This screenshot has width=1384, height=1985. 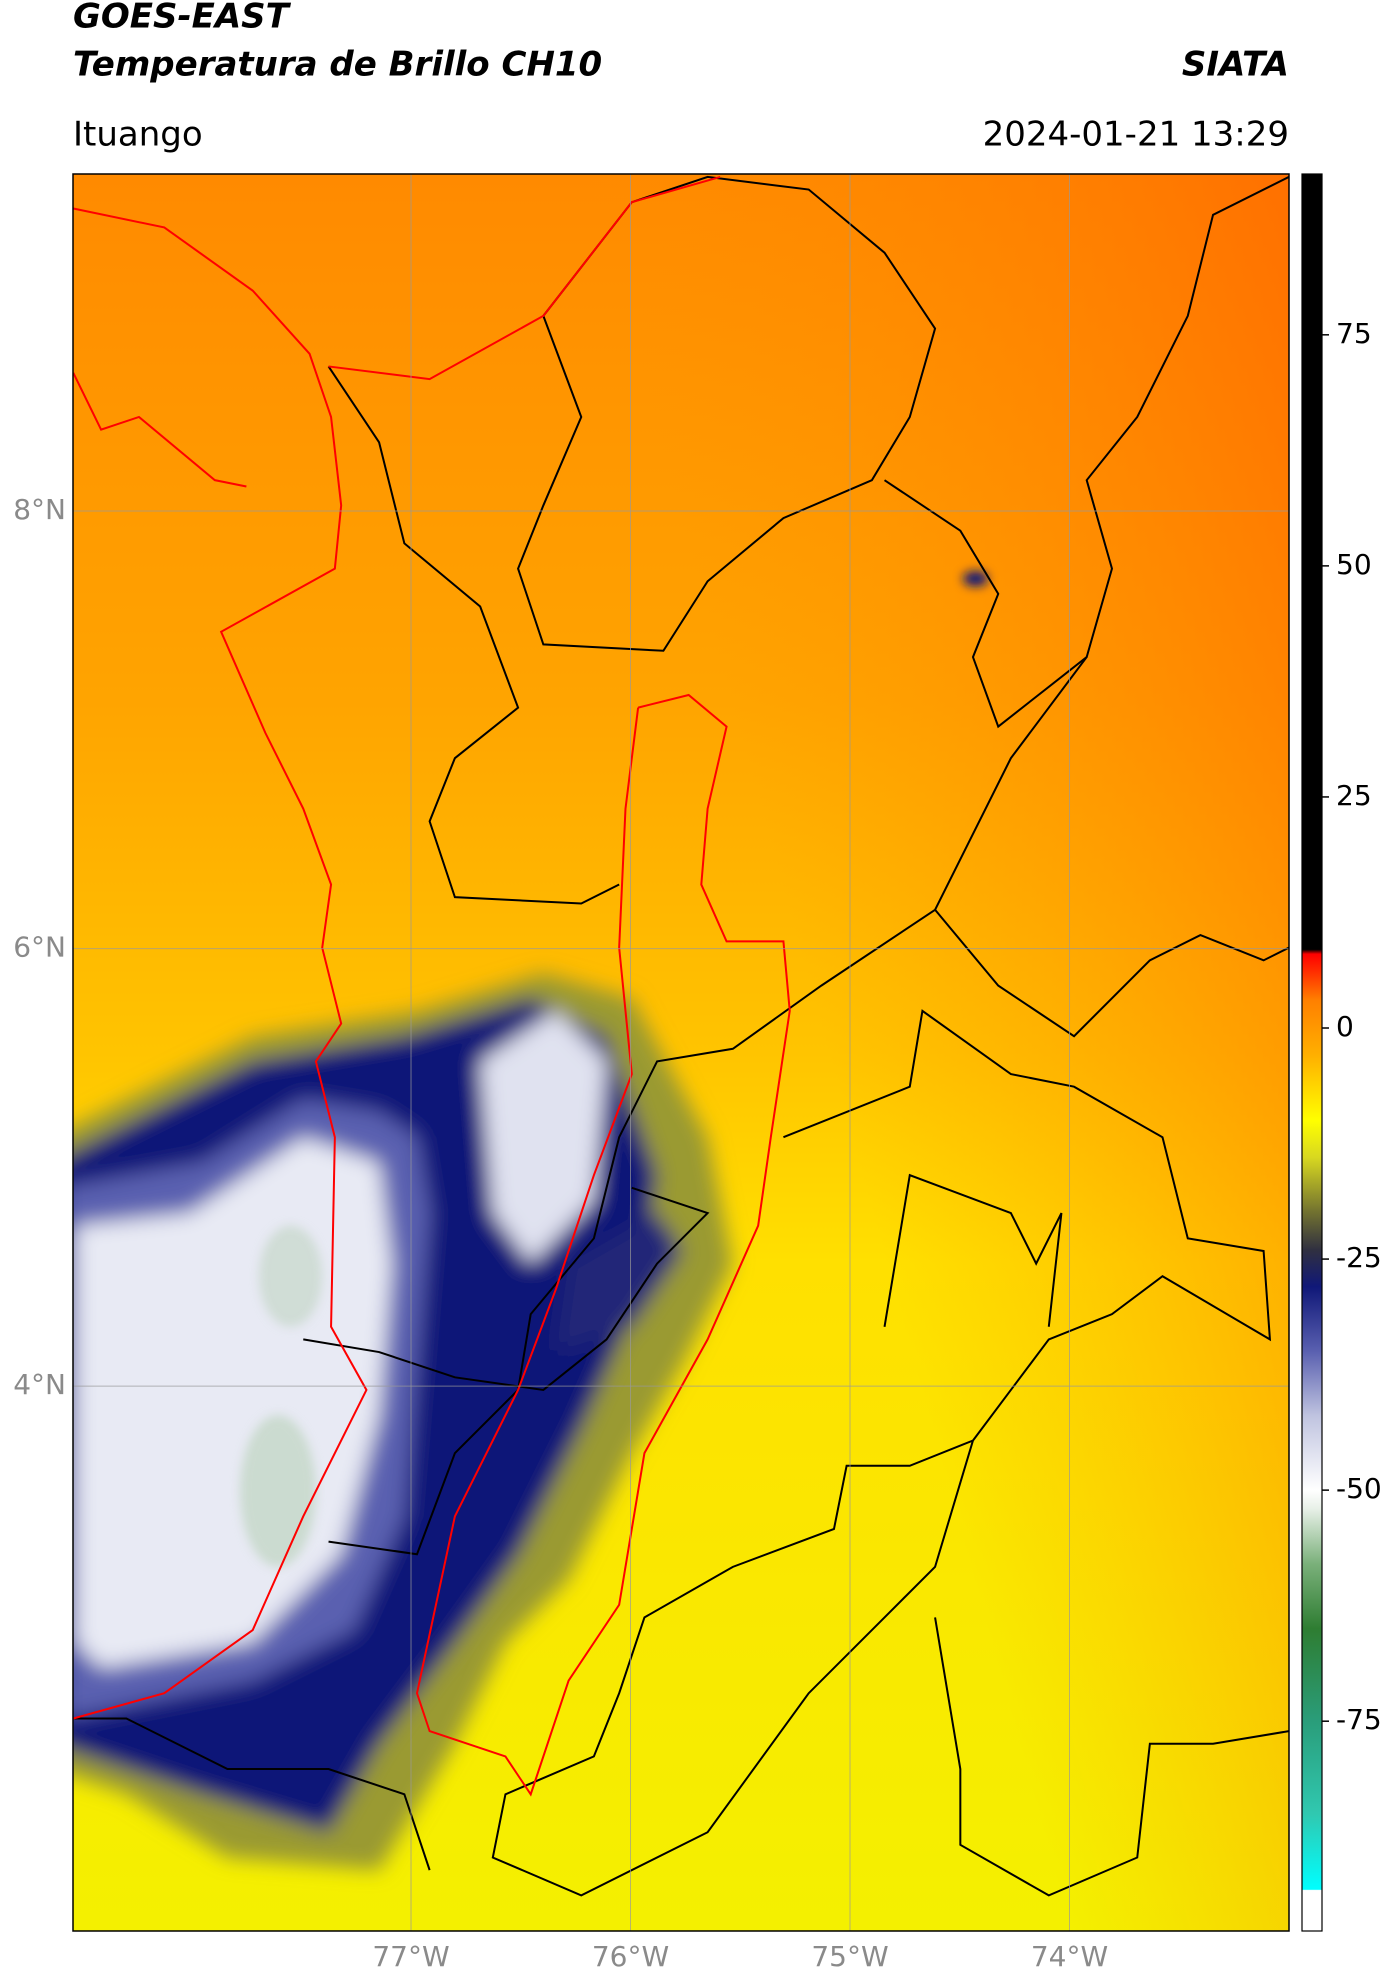 What do you see at coordinates (1359, 1257) in the screenshot?
I see `colorbar-tick-label: -25` at bounding box center [1359, 1257].